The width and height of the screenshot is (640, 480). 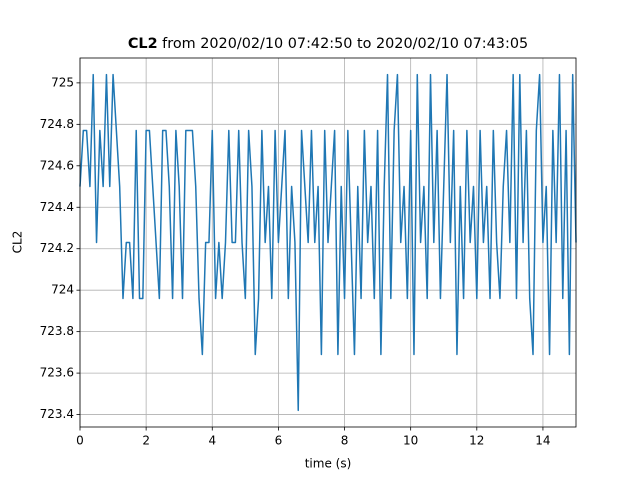 What do you see at coordinates (62, 82) in the screenshot?
I see `y-tick-label: 725` at bounding box center [62, 82].